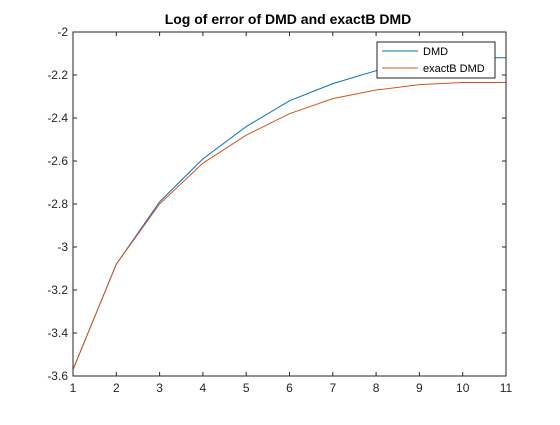 The width and height of the screenshot is (560, 425). What do you see at coordinates (57, 161) in the screenshot?
I see `y-tick-label: -2.6` at bounding box center [57, 161].